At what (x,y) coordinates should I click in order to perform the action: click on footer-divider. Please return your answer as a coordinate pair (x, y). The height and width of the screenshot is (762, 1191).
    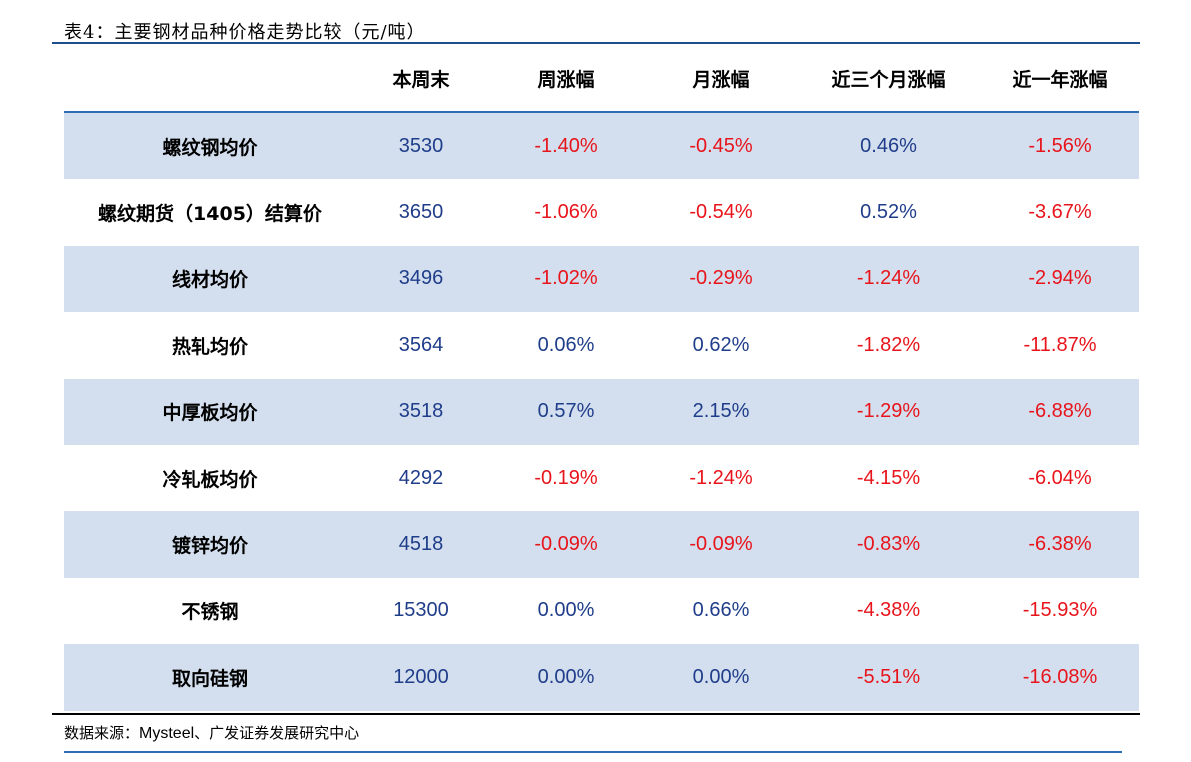
    Looking at the image, I should click on (593, 752).